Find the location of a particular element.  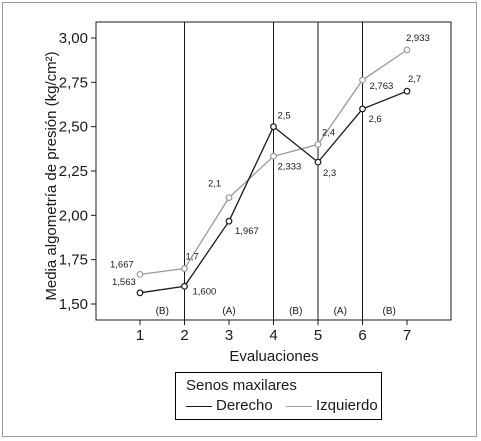

x-axis-label: Evaluaciones is located at coordinates (273, 356).